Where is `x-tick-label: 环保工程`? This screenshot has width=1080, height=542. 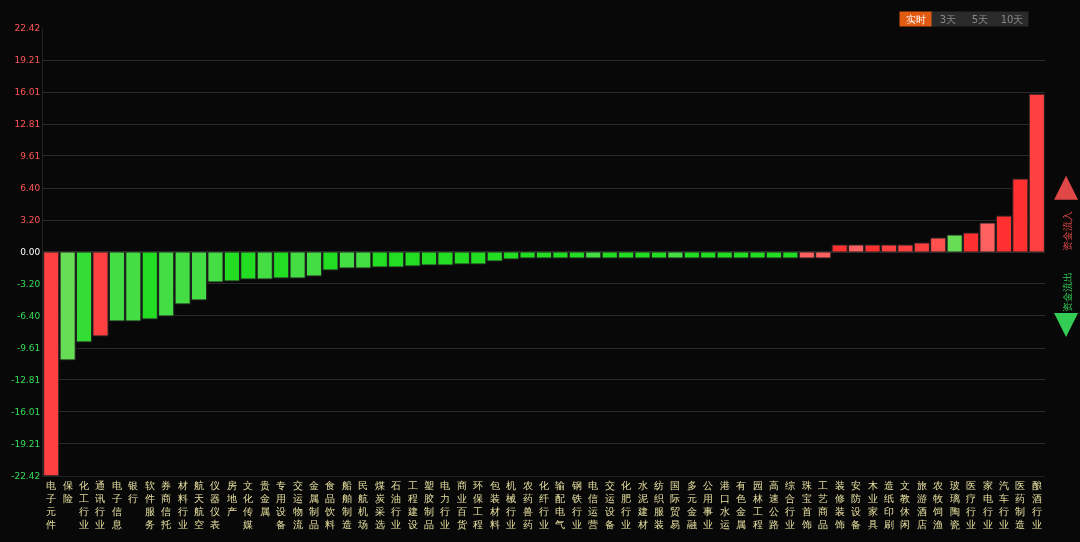
x-tick-label: 环保工程 is located at coordinates (478, 505).